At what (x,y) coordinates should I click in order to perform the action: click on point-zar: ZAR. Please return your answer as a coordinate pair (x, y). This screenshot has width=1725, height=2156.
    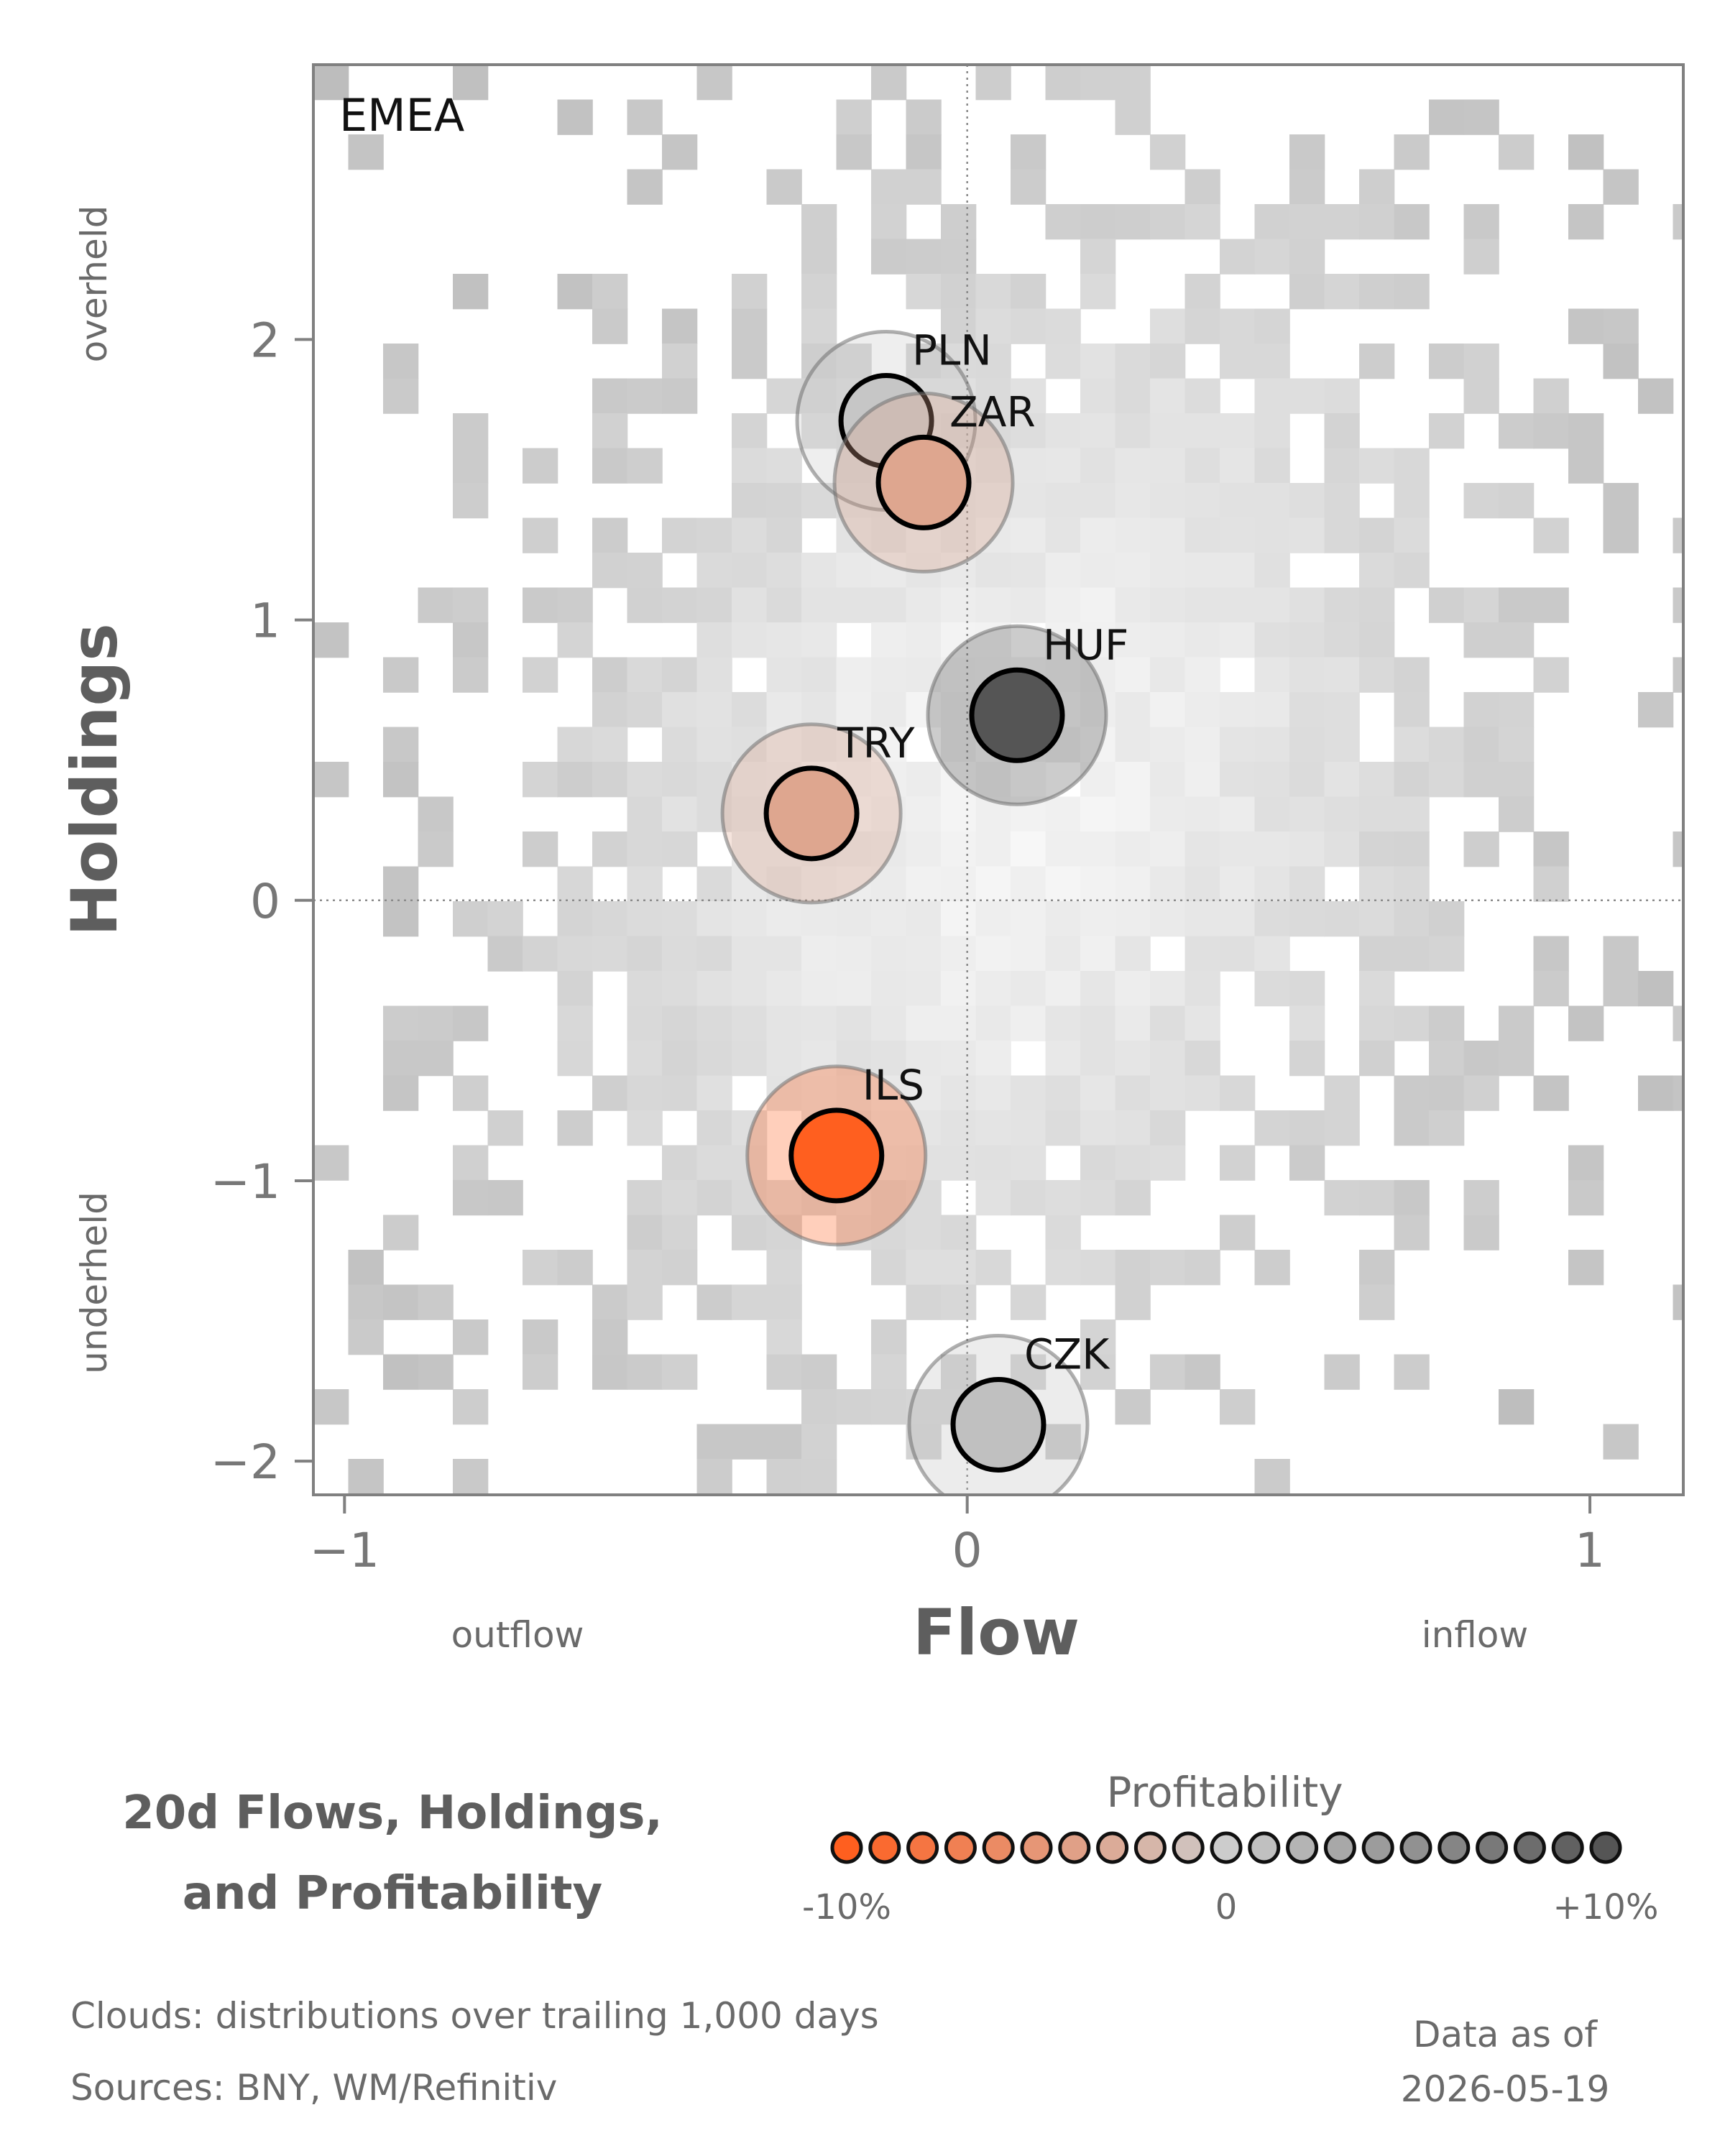
    Looking at the image, I should click on (934, 480).